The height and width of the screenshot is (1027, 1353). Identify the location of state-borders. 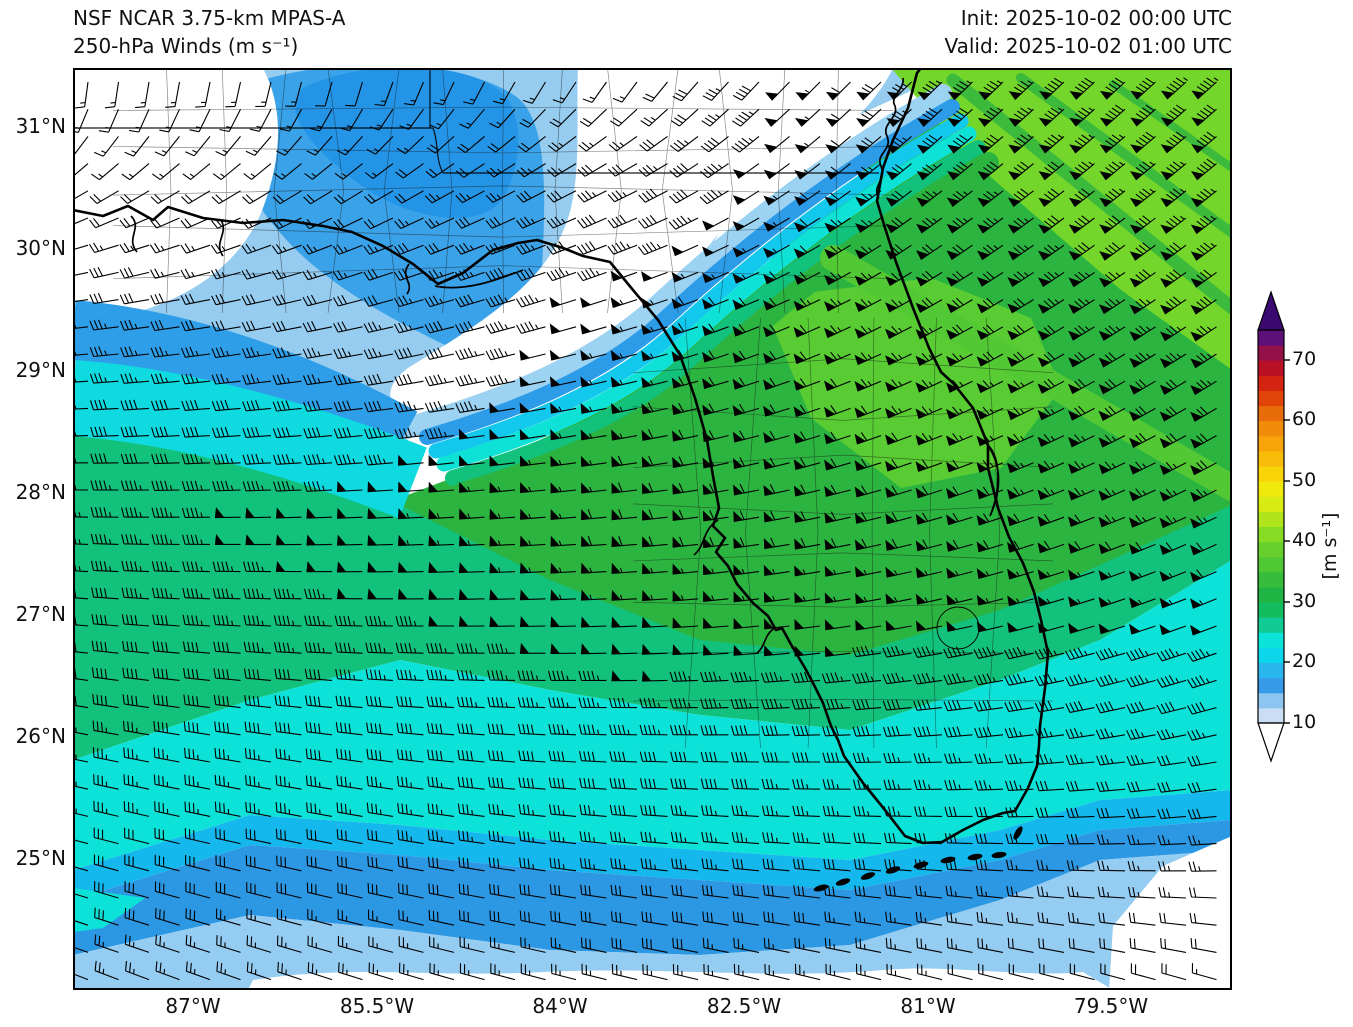
(476, 121).